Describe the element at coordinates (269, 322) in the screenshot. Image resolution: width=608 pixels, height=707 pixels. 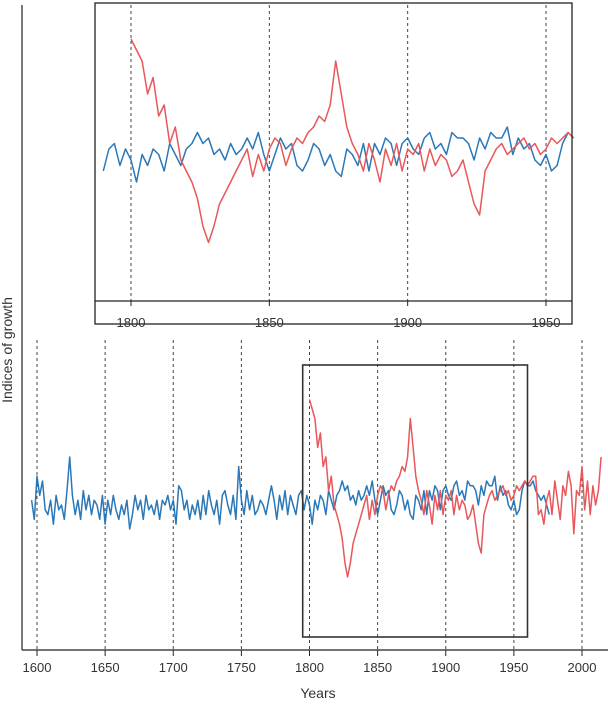
I see `inset-tick-label: 1850` at that location.